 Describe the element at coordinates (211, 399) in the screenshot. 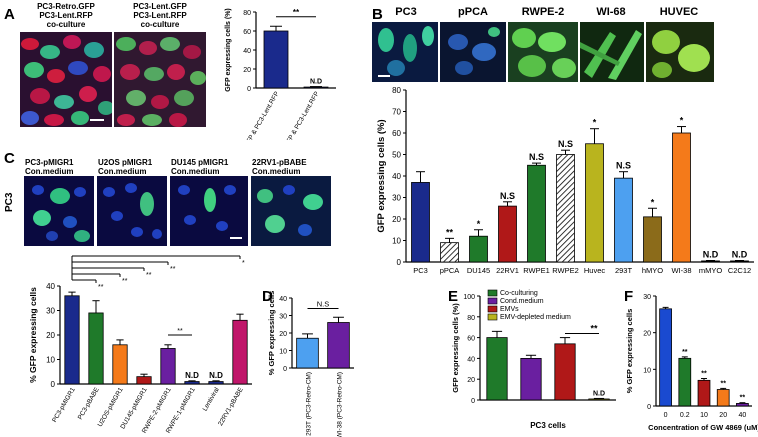

I see `x-tick-label: Lentiviral` at that location.